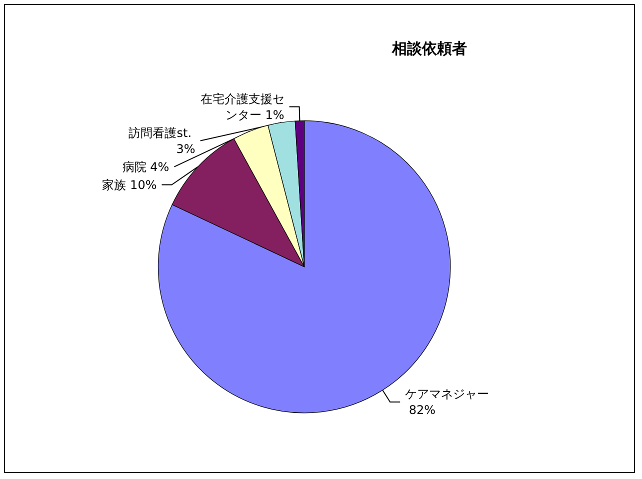  I want to click on slice-label: 病院 4%, so click(146, 167).